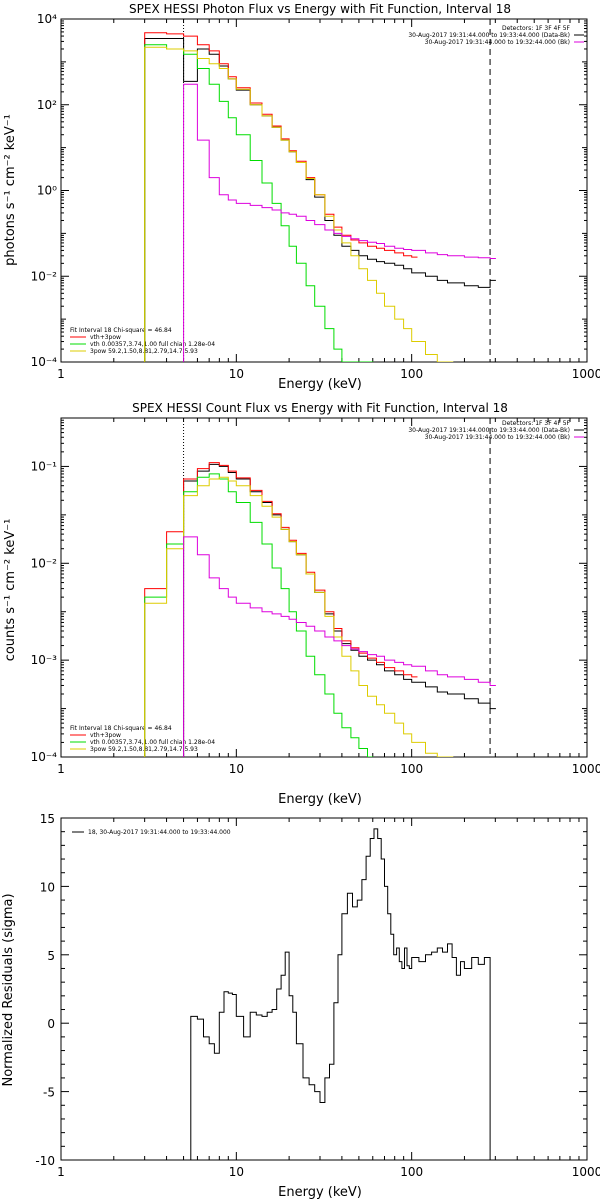 The width and height of the screenshot is (600, 1200). What do you see at coordinates (44, 466) in the screenshot?
I see `y-tick-label: 10⁻¹` at bounding box center [44, 466].